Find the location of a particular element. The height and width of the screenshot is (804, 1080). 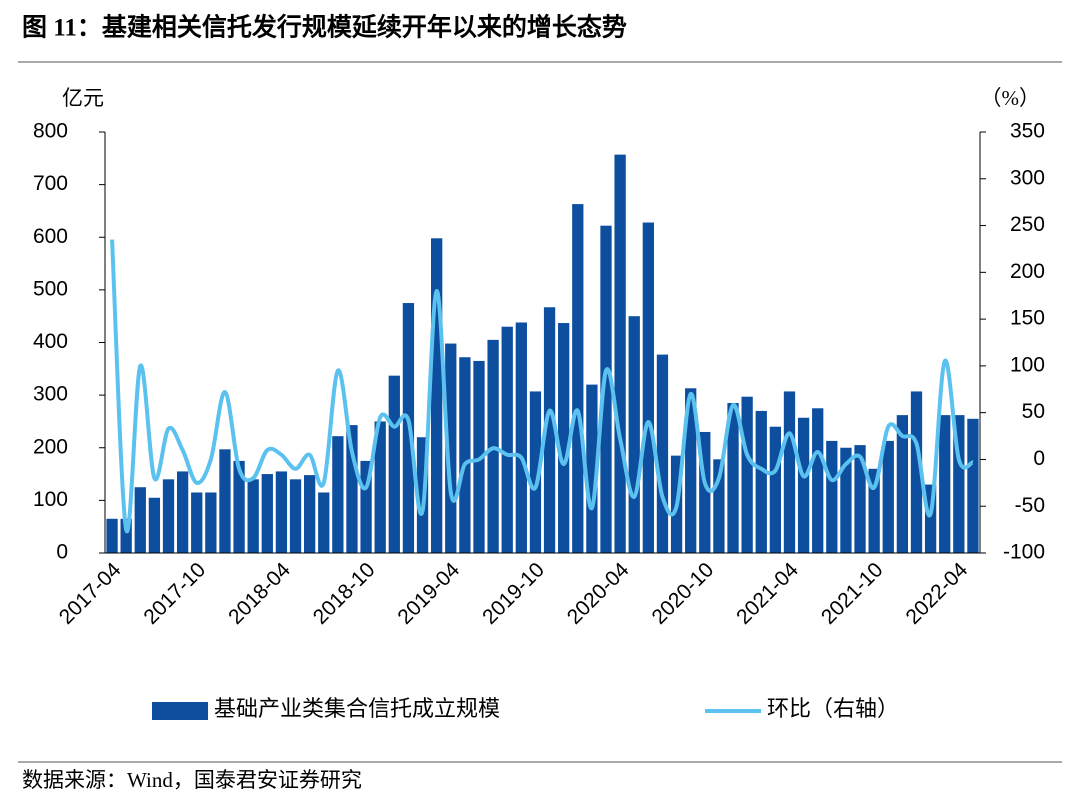

legend-label: 环比（右轴） is located at coordinates (833, 708).